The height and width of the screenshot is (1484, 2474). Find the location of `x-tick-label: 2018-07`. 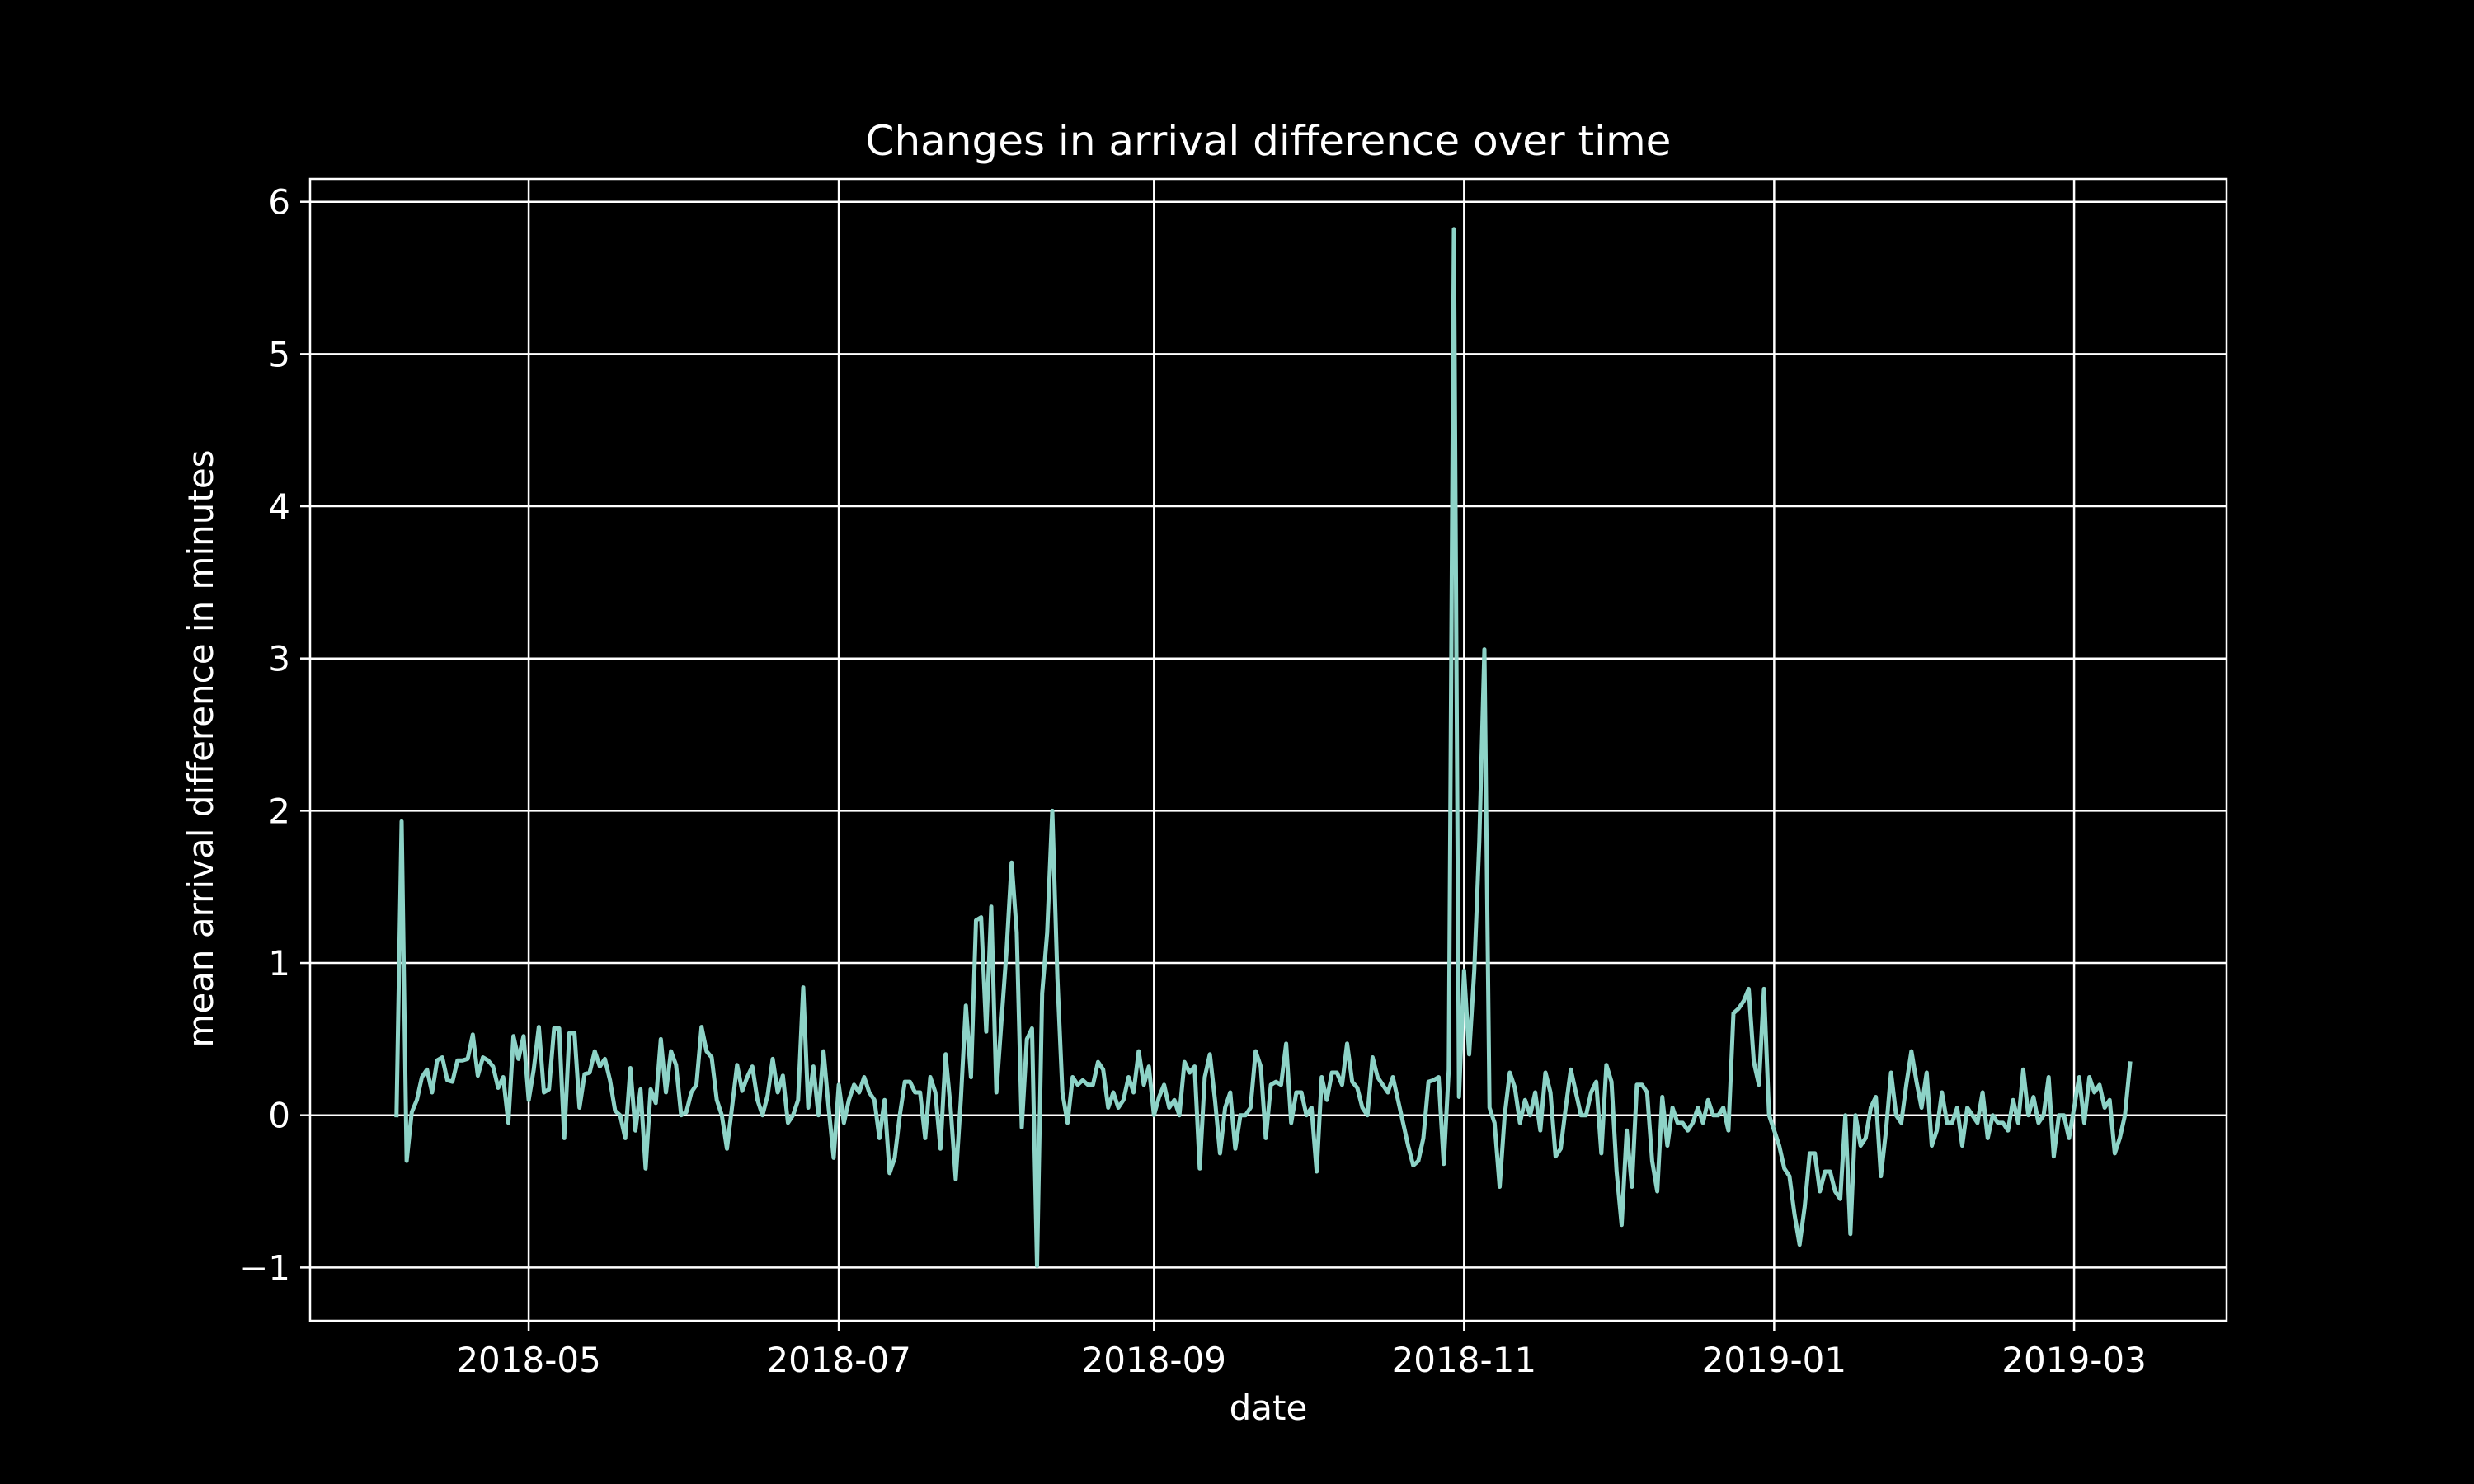

x-tick-label: 2018-07 is located at coordinates (838, 1360).